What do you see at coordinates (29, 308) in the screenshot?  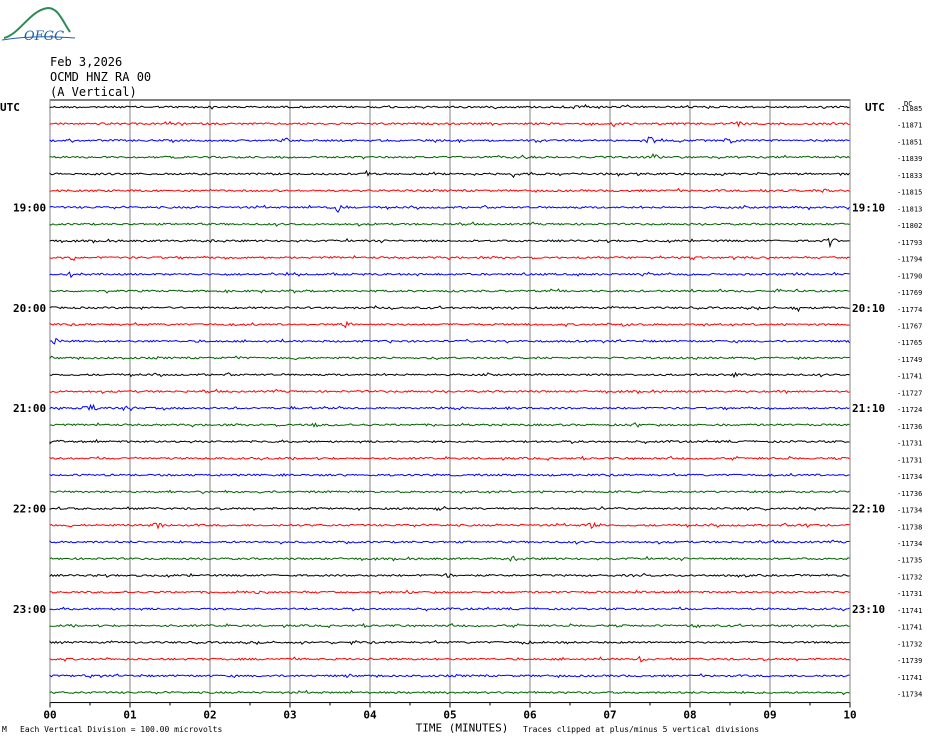 I see `hour-label-left: 20:00` at bounding box center [29, 308].